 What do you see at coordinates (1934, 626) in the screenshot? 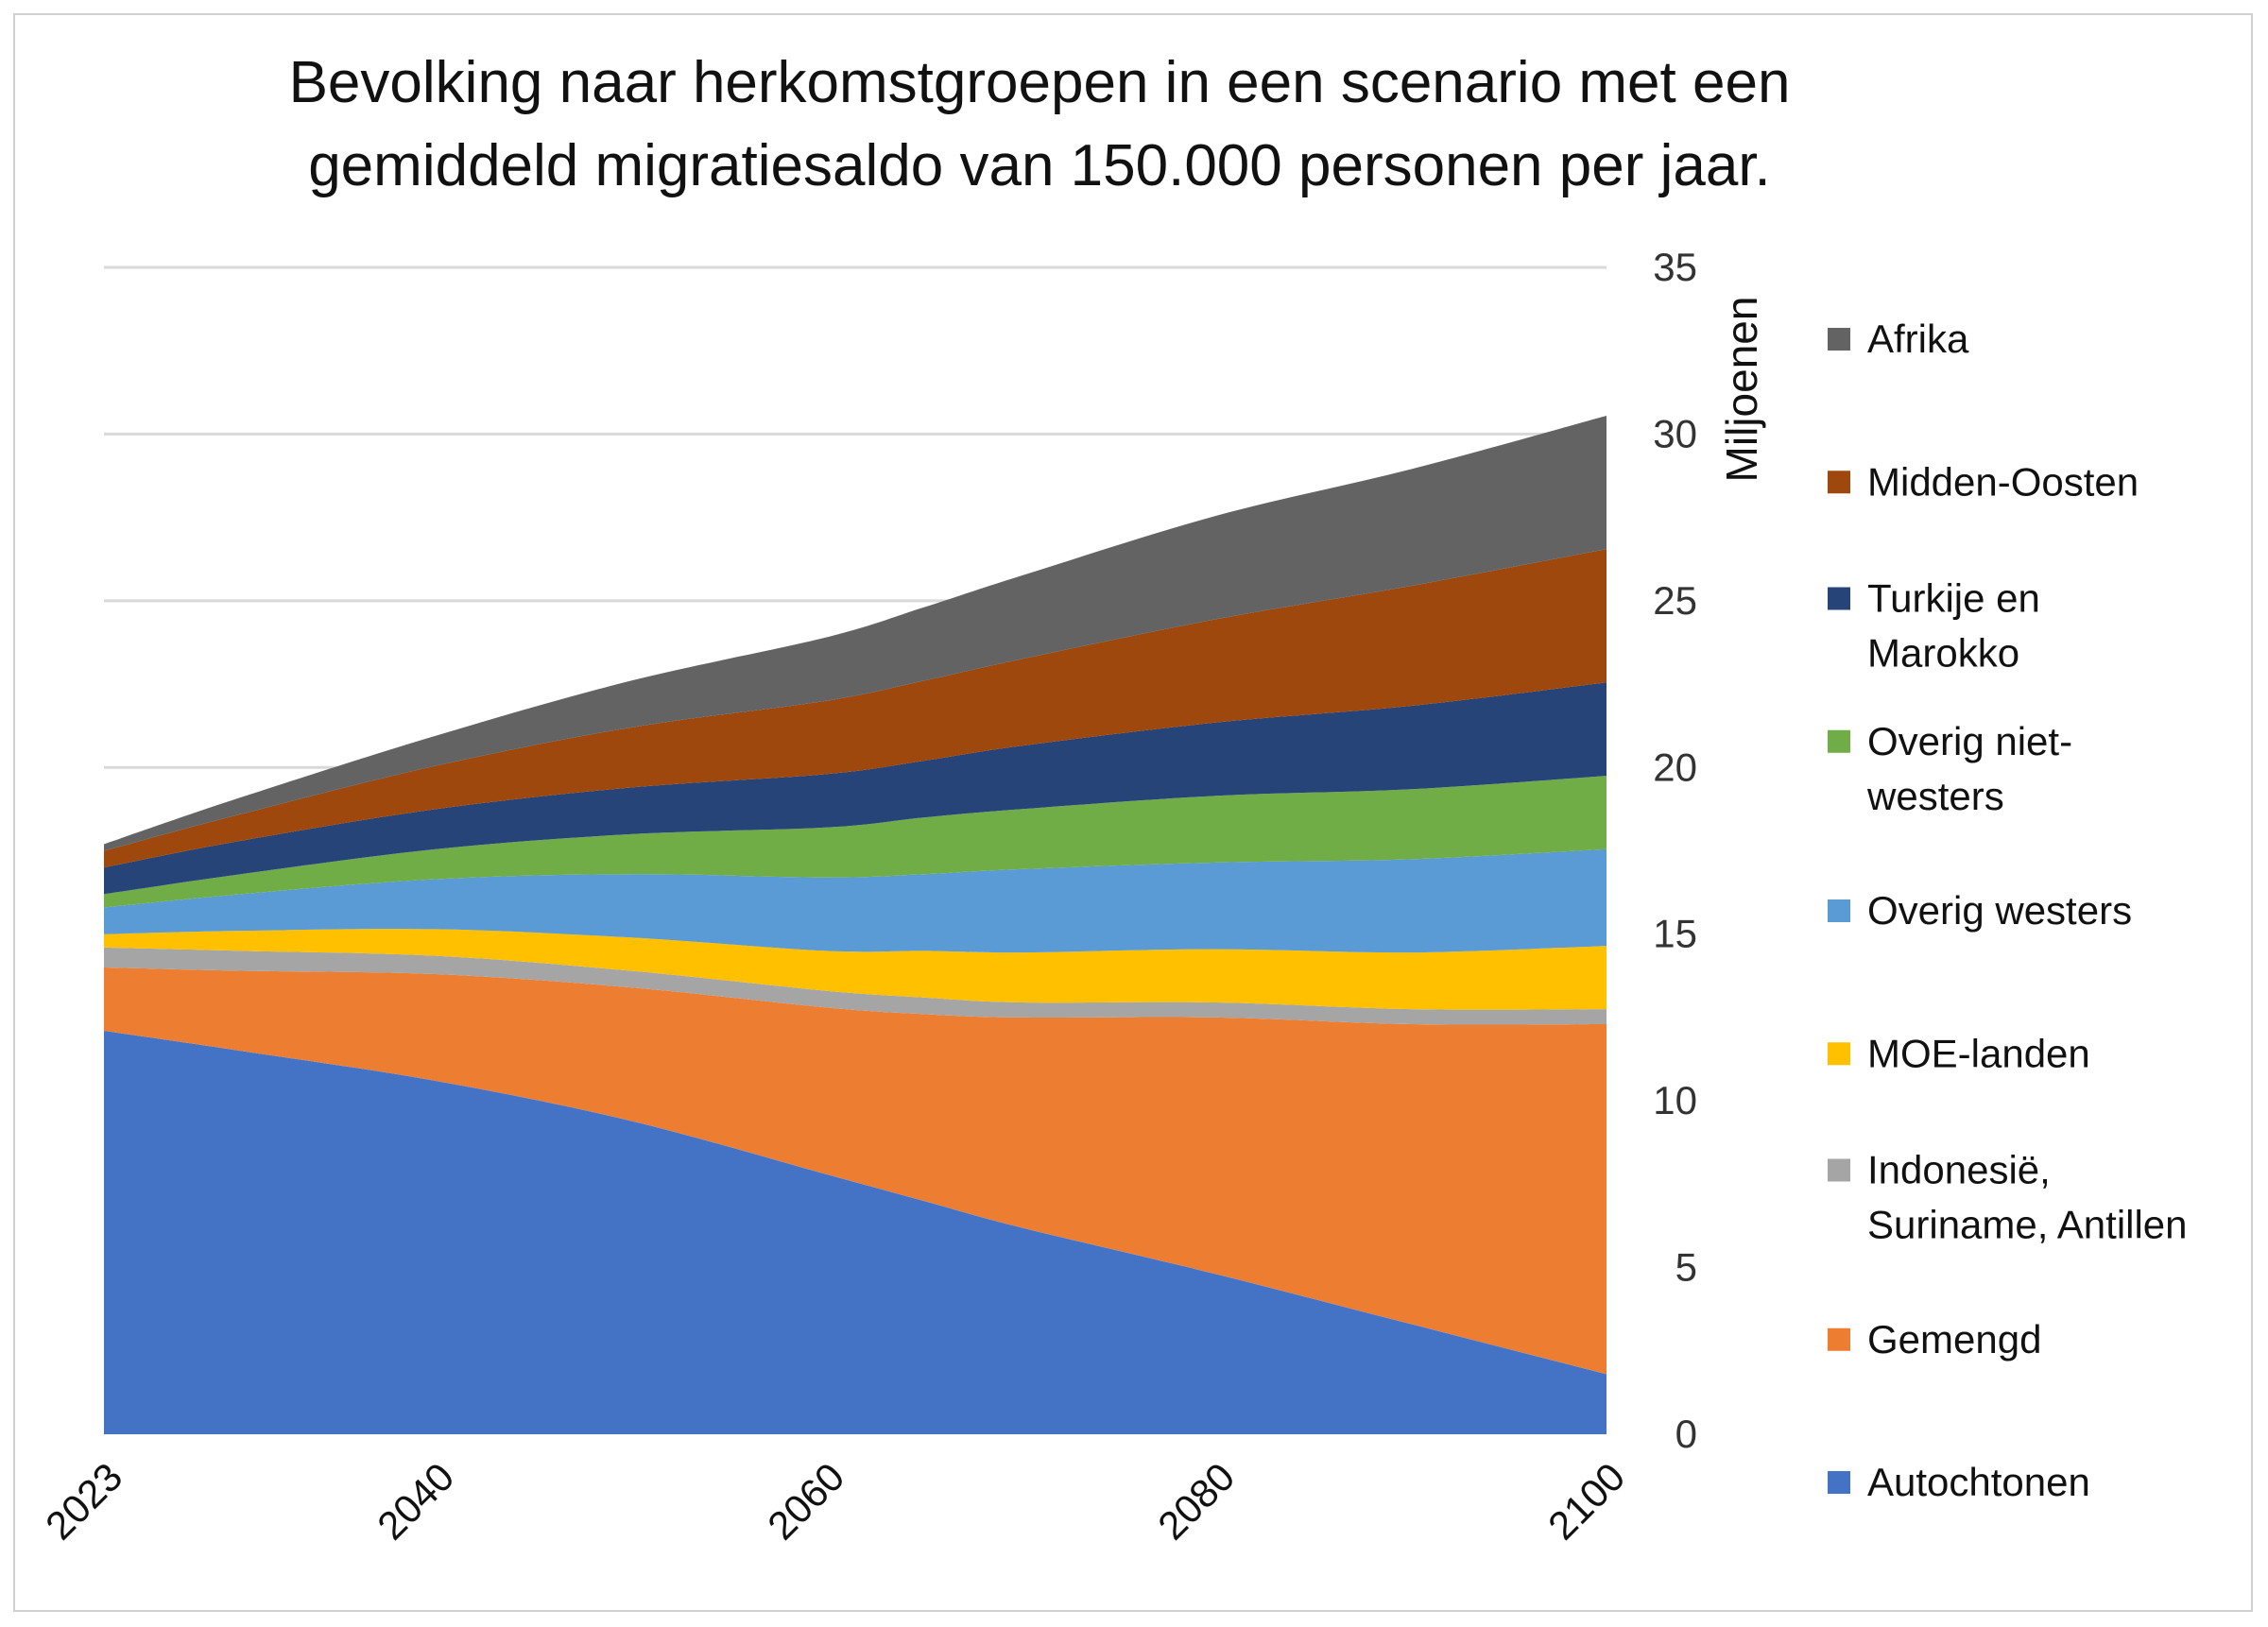
I see `legend-item-turkije-en-marokko: Turkije en Marokko` at bounding box center [1934, 626].